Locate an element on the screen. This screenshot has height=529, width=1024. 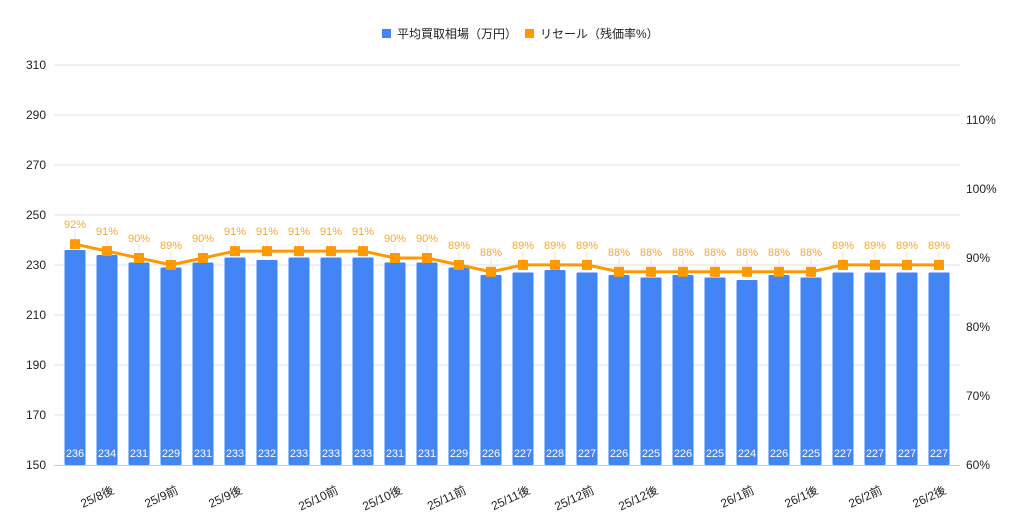
bar: 236 is located at coordinates (75, 357).